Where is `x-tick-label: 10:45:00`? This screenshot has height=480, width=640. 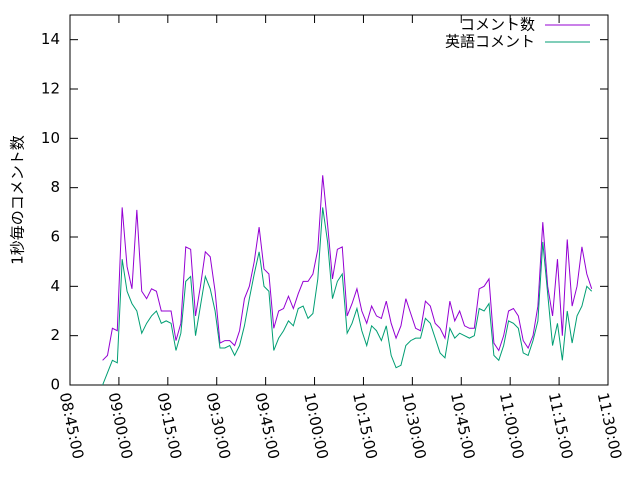 x-tick-label: 10:45:00 is located at coordinates (463, 426).